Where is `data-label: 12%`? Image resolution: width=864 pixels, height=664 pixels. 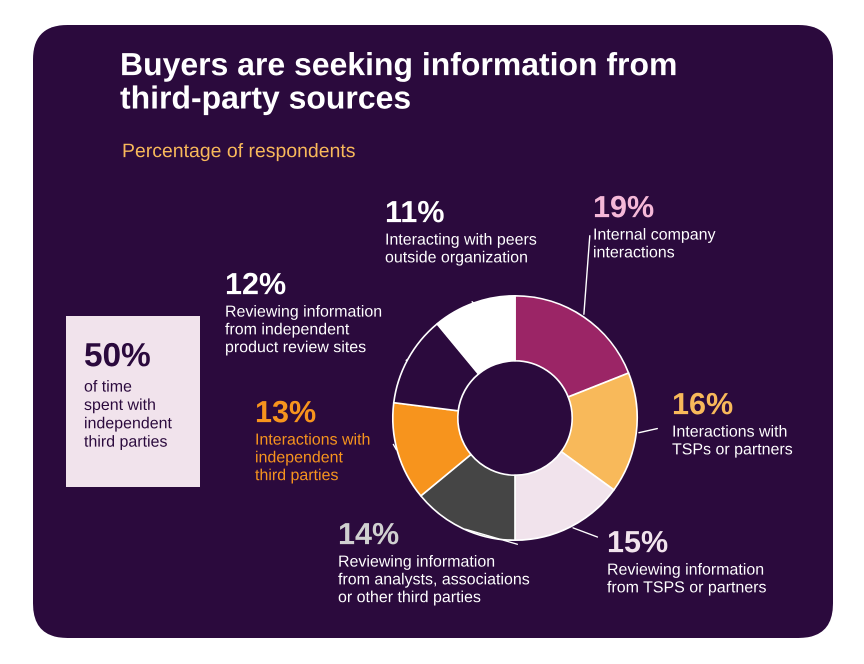
data-label: 12% is located at coordinates (256, 283).